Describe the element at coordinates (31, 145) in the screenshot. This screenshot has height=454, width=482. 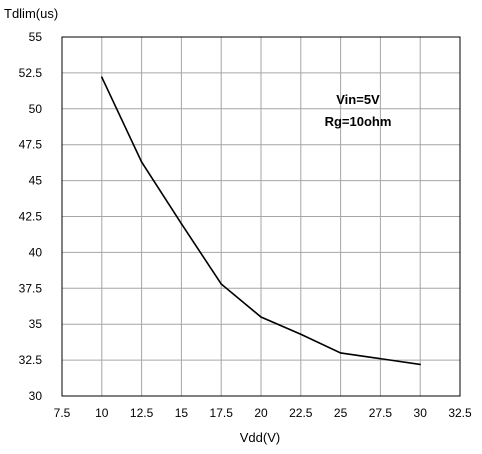
I see `y-tick-label: 47.5` at that location.